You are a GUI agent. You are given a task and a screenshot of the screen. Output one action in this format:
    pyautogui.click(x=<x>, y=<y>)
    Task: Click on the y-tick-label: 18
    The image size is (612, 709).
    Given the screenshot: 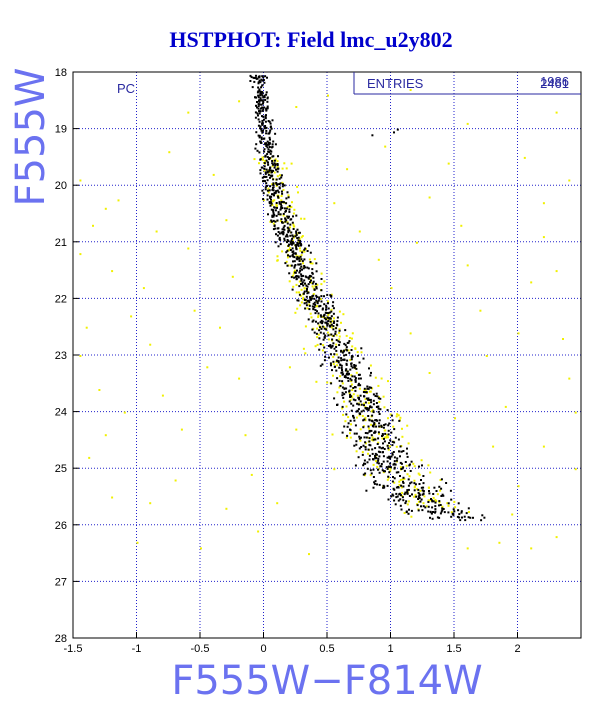 What is the action you would take?
    pyautogui.click(x=61, y=73)
    